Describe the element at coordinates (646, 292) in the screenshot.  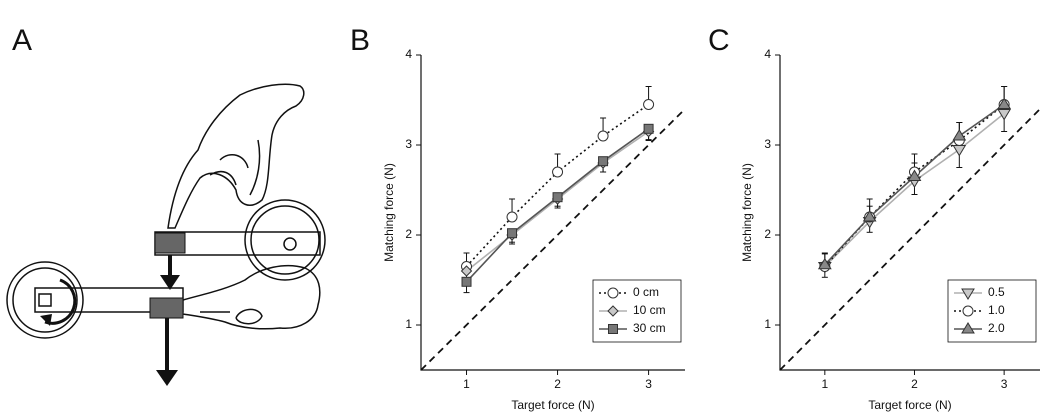
I see `legend-label: 0 cm` at that location.